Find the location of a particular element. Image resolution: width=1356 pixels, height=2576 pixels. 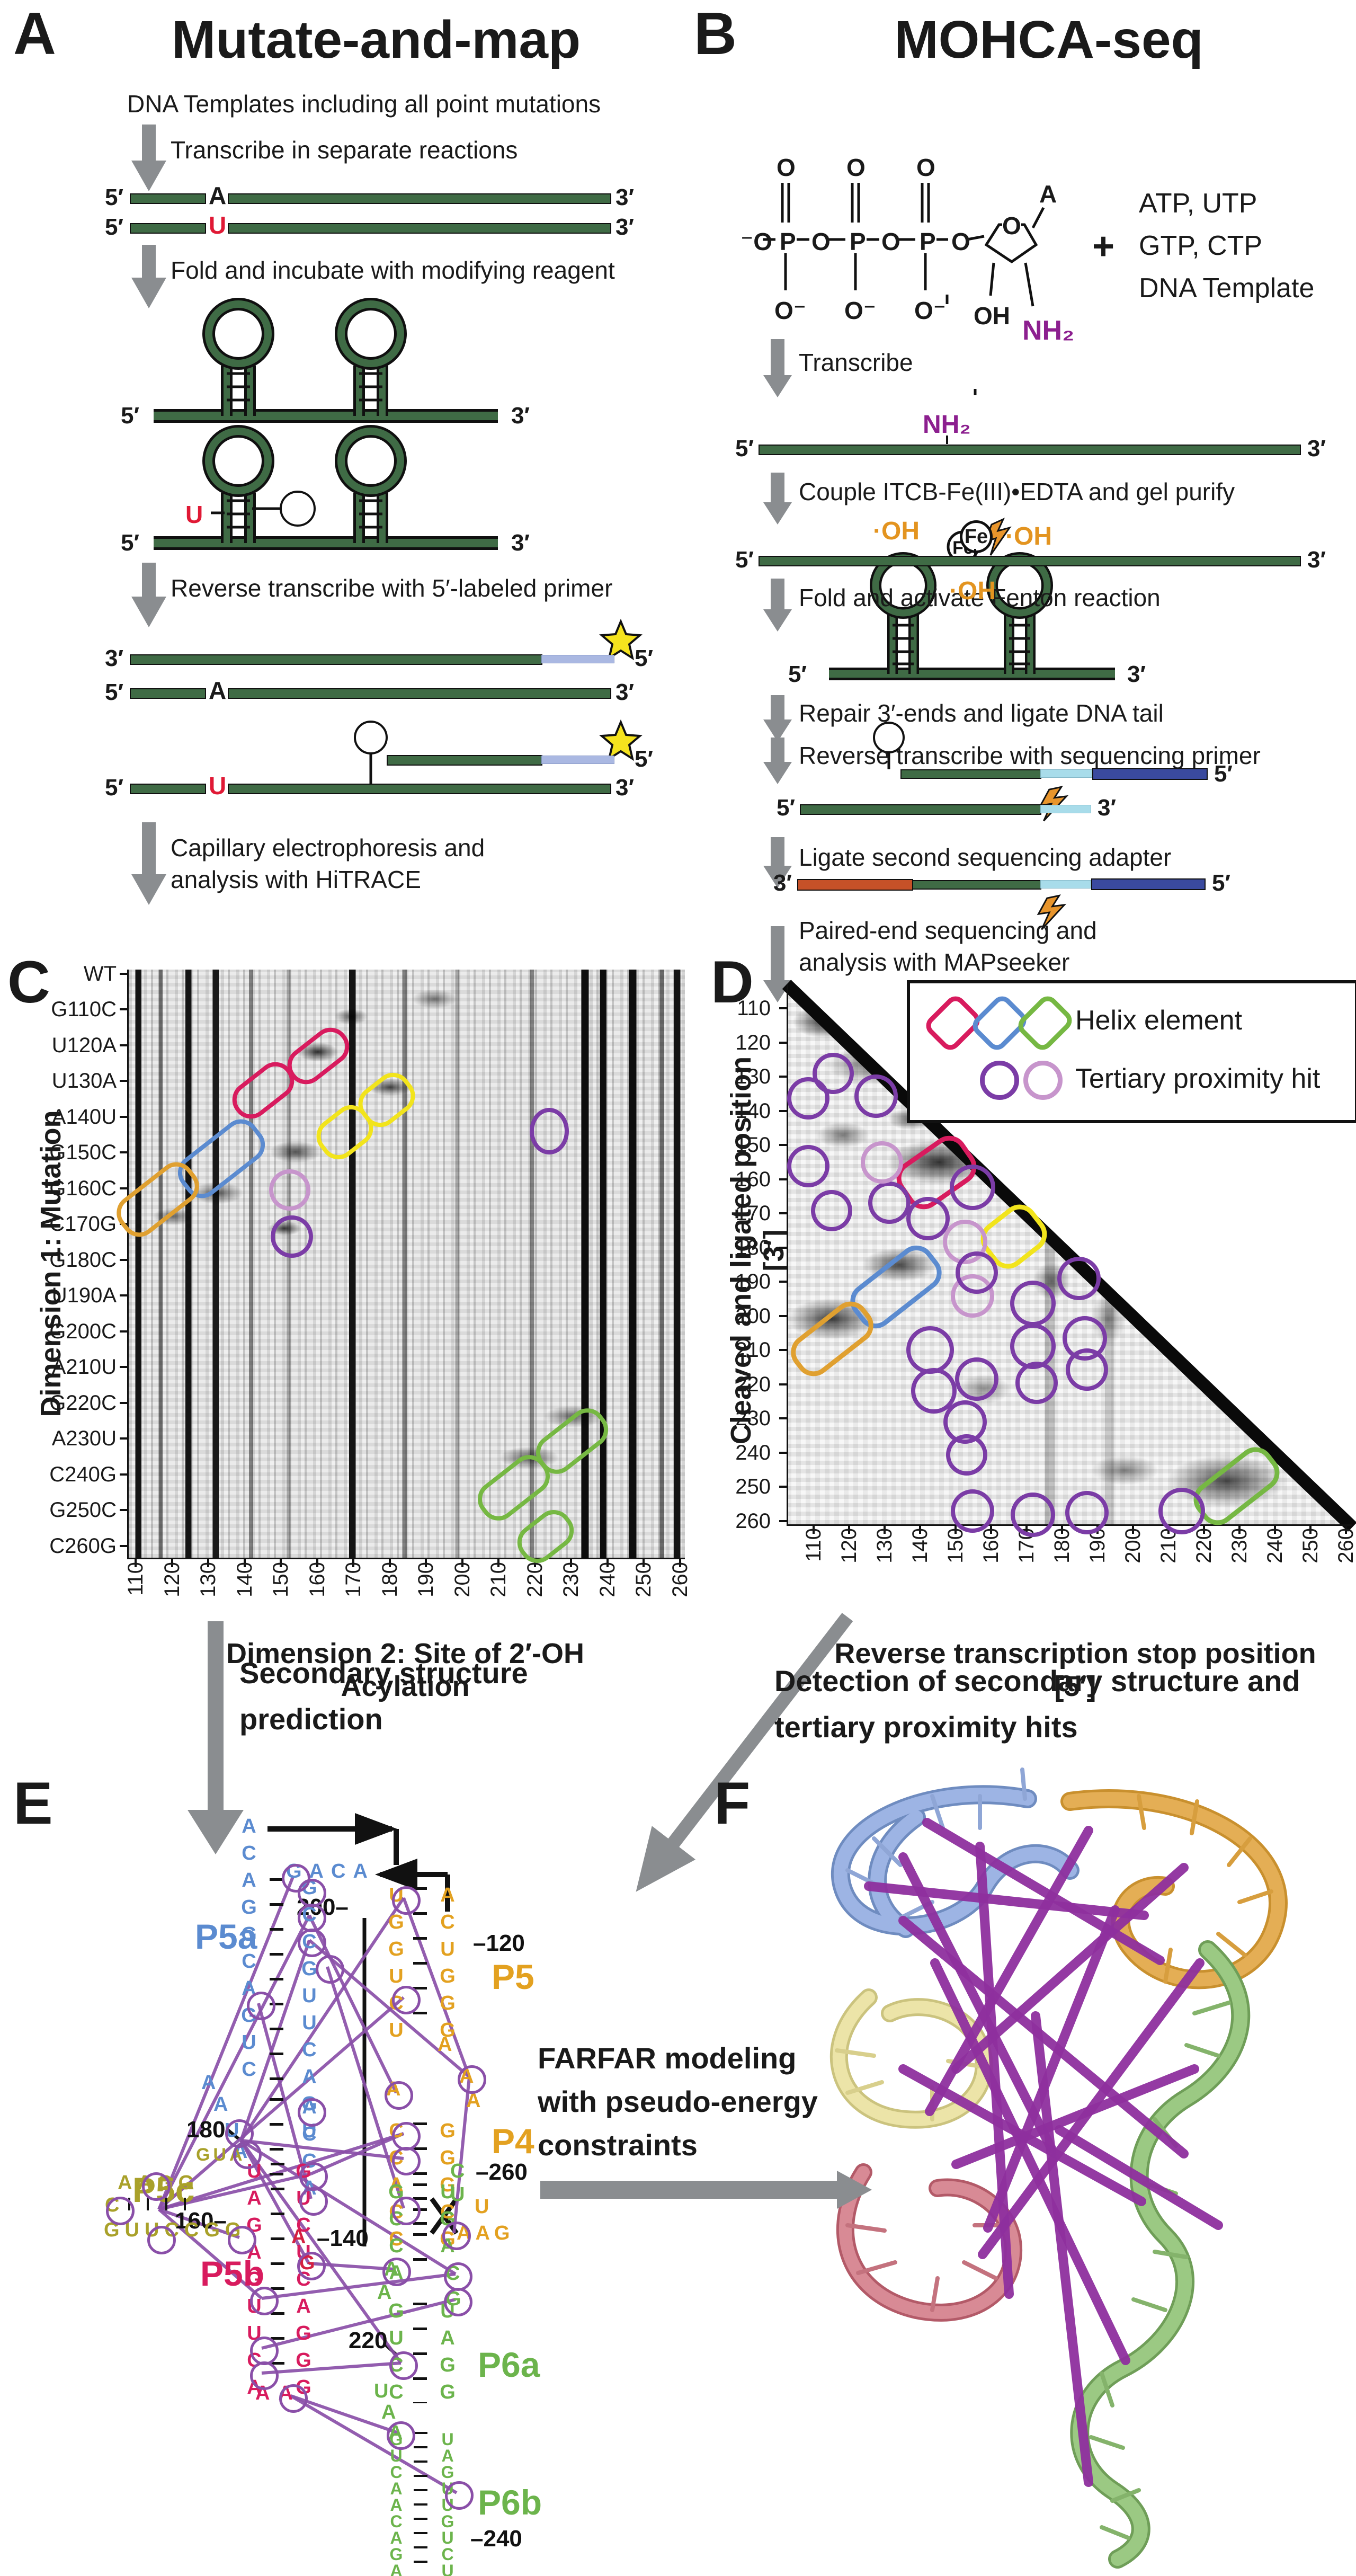

d-xtick: 210 is located at coordinates (1168, 1546).